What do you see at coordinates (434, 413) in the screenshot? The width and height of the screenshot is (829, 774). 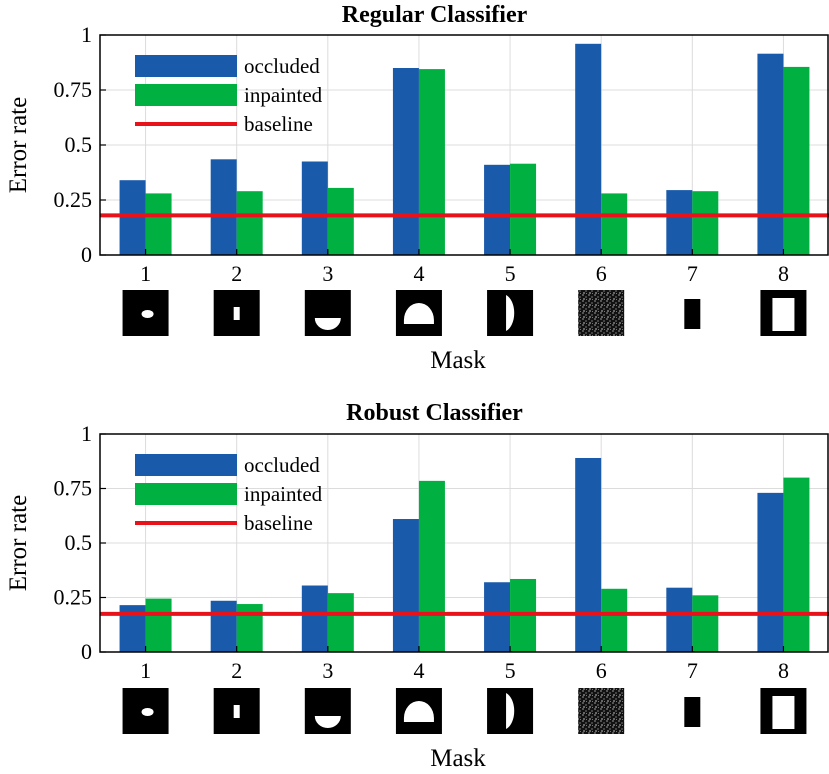 I see `chart-title: Robust Classifier` at bounding box center [434, 413].